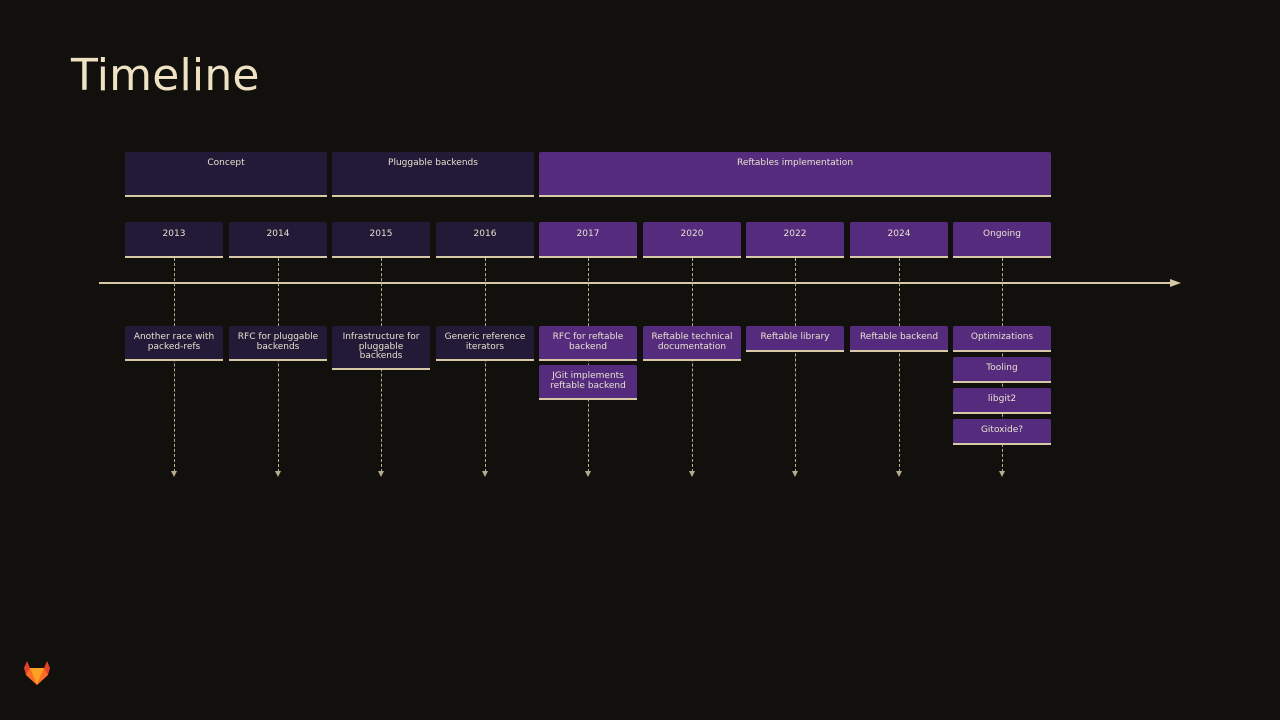 This screenshot has width=1280, height=720. Describe the element at coordinates (795, 163) in the screenshot. I see `phase-label: Reftables implementation` at that location.